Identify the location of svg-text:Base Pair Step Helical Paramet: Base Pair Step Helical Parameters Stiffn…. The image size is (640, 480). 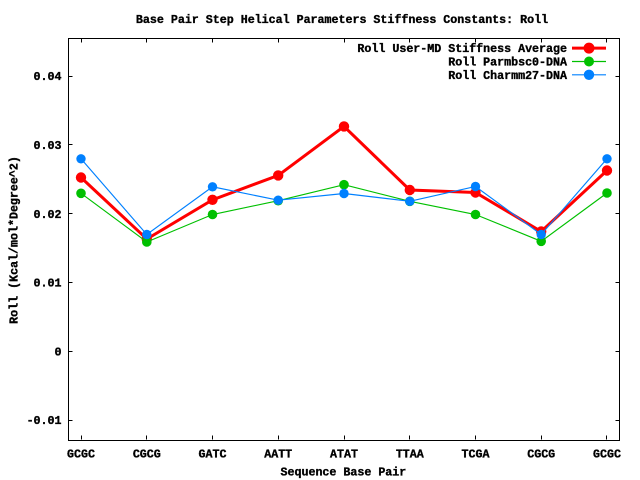
(342, 20).